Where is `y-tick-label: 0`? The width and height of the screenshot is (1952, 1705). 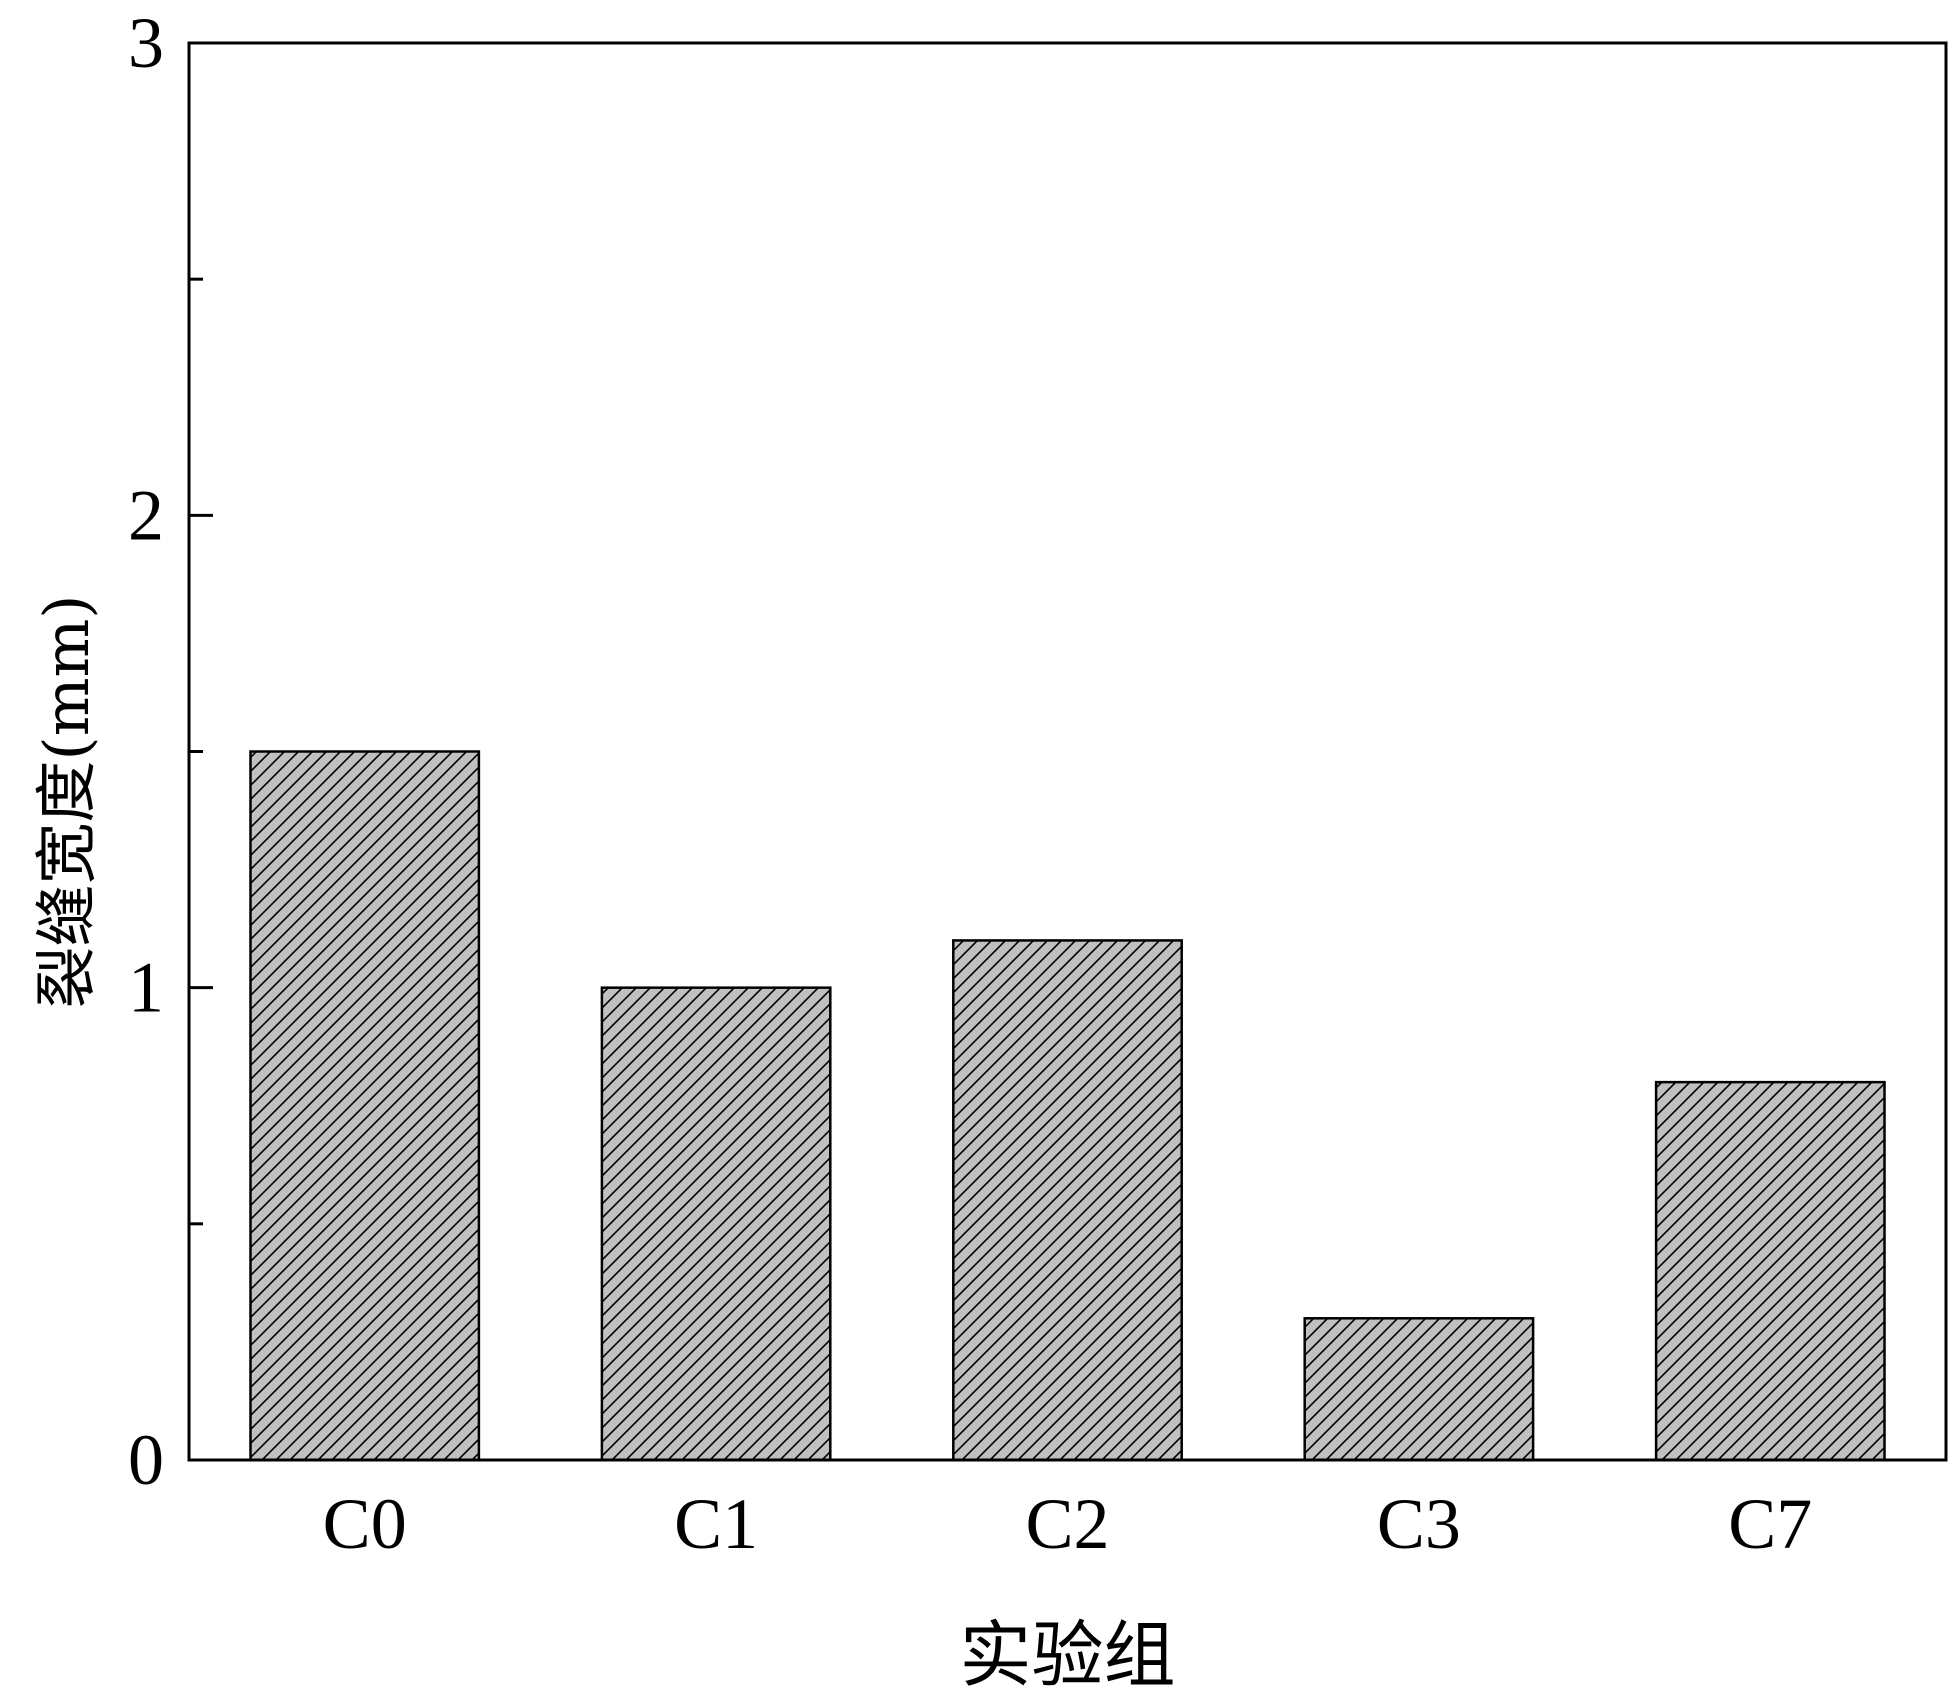
y-tick-label: 0 is located at coordinates (146, 1460).